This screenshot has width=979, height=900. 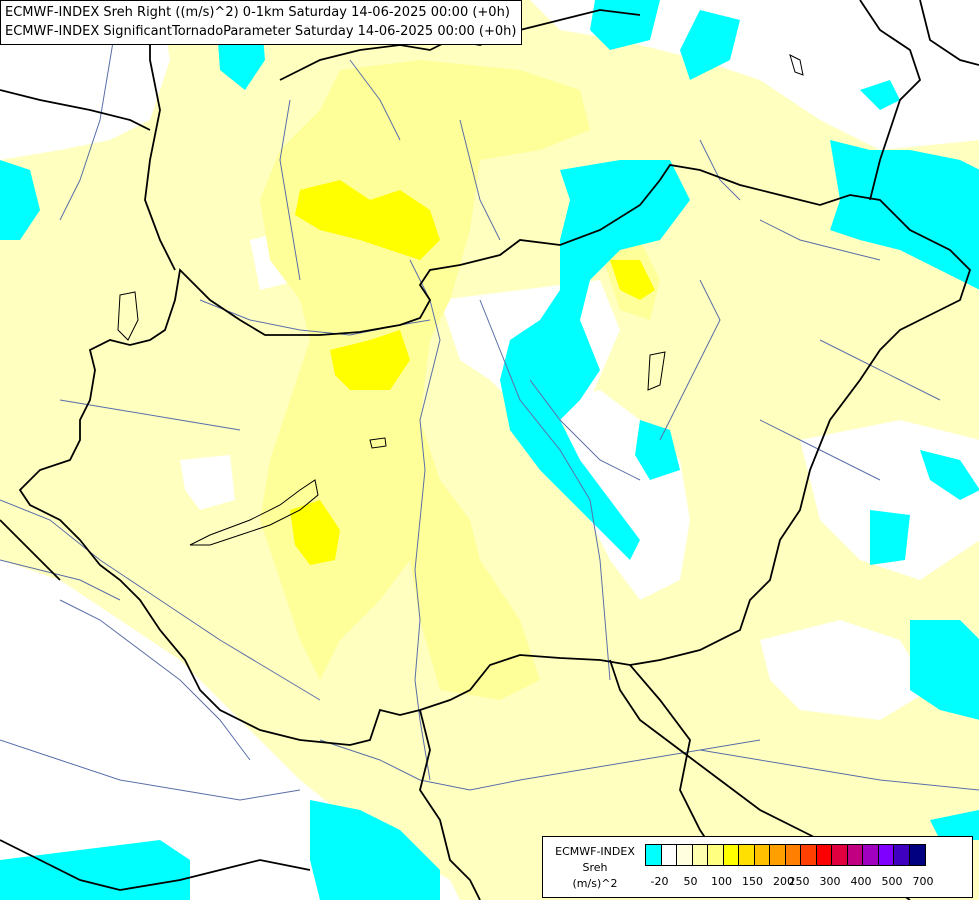 What do you see at coordinates (923, 881) in the screenshot?
I see `legend-tick-label: 700` at bounding box center [923, 881].